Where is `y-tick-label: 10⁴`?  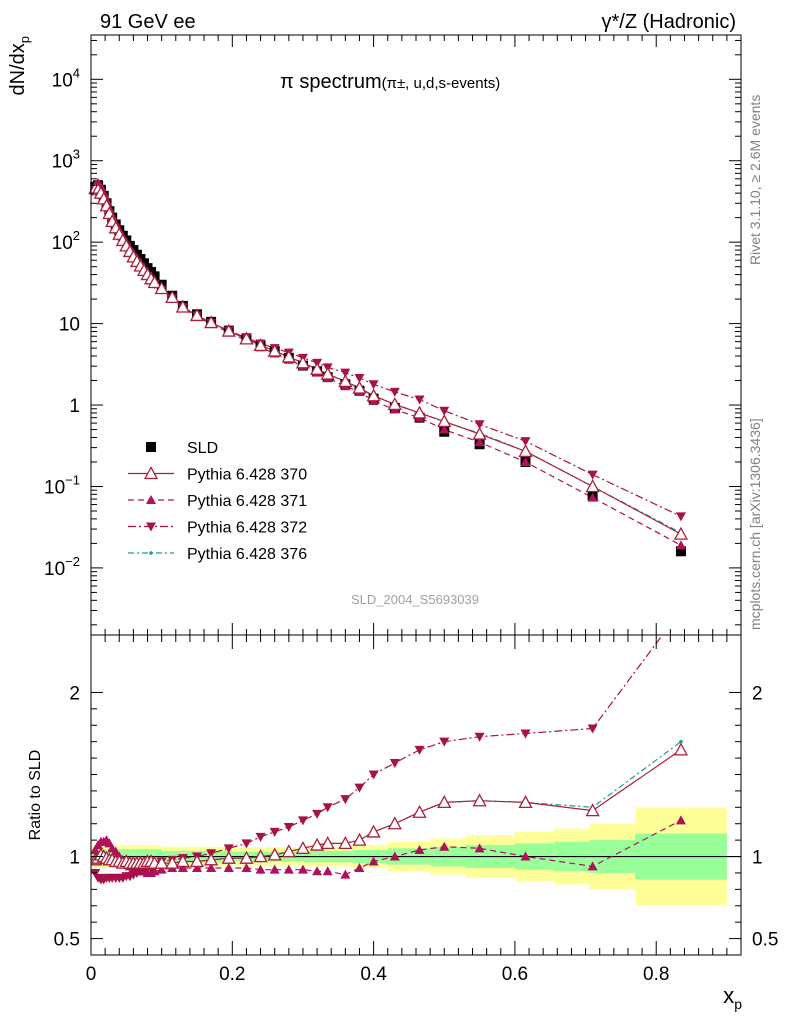
y-tick-label: 10⁴ is located at coordinates (66, 78).